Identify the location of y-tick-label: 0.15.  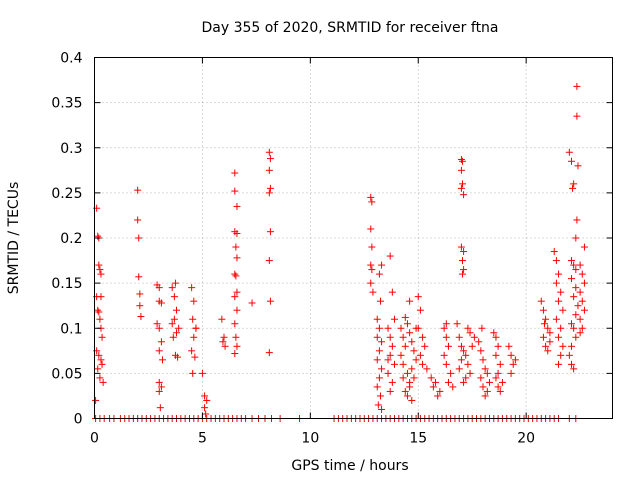
(66, 284).